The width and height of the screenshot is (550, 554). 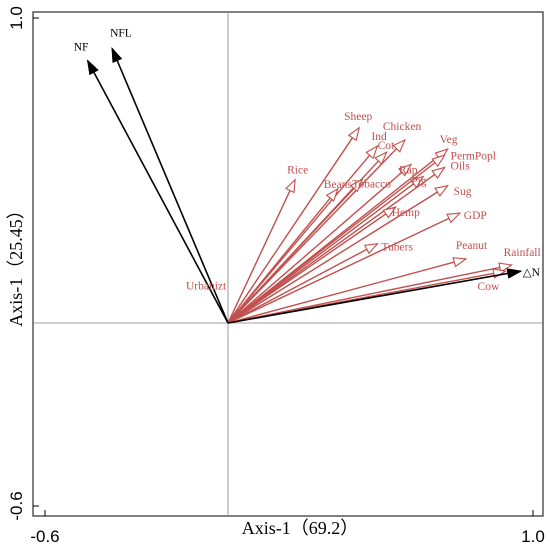 I want to click on vector-arrowhead-permpopl, so click(x=438, y=161).